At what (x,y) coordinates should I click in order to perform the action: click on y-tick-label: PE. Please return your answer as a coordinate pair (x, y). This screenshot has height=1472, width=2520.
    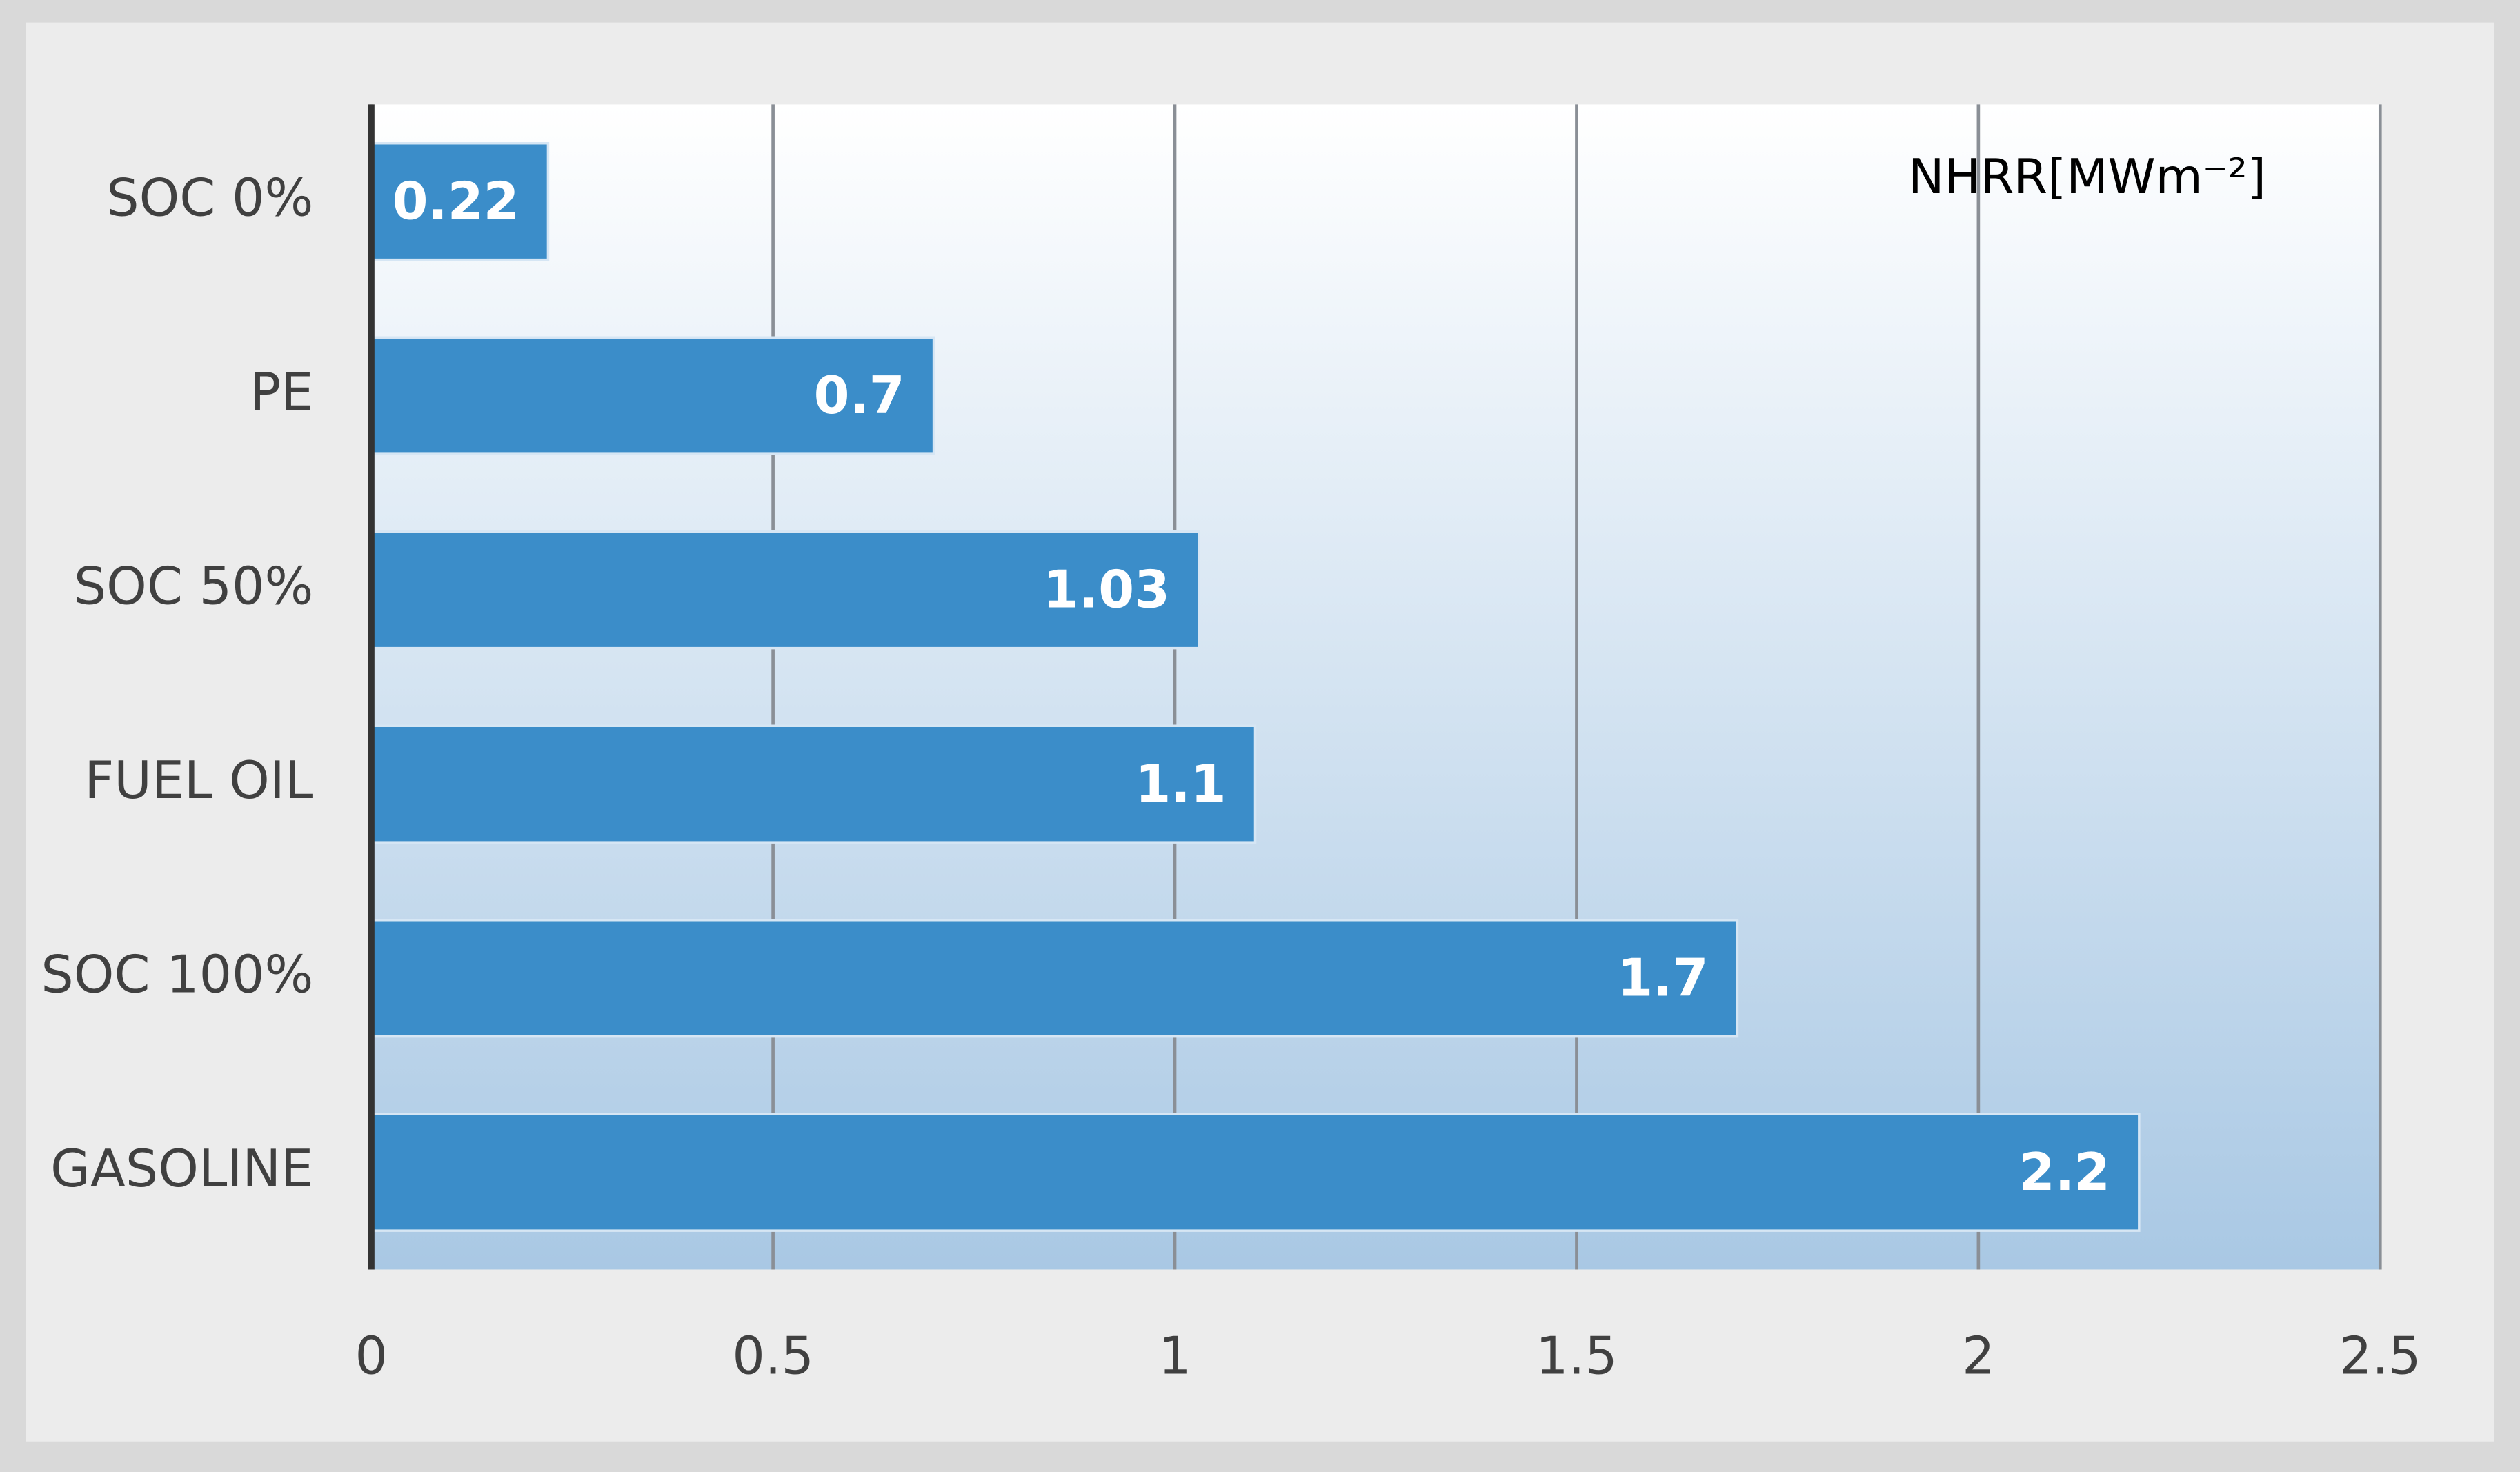
    Looking at the image, I should click on (281, 392).